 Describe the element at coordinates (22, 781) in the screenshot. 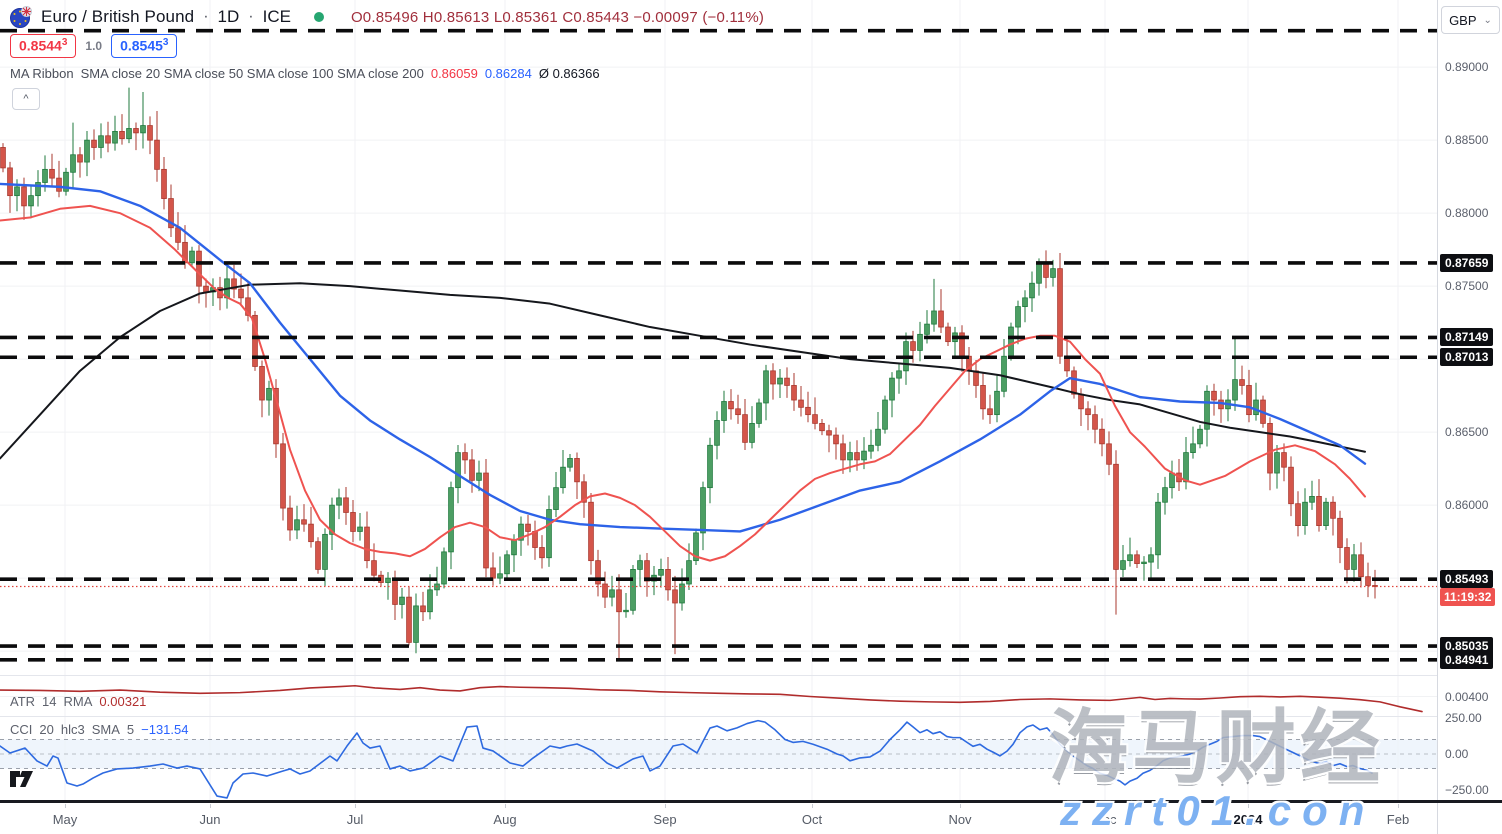

I see `tradingview-logo` at that location.